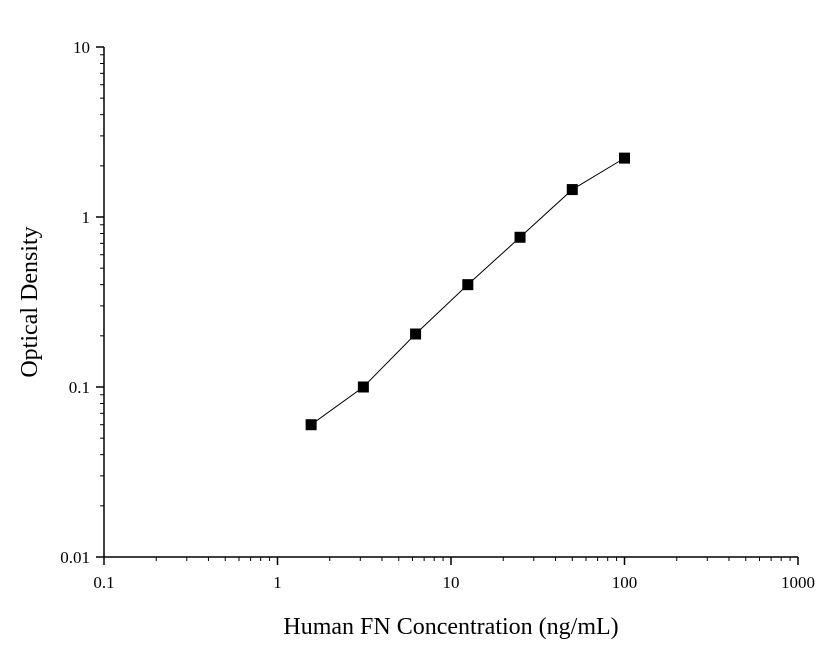 This screenshot has height=648, width=836. I want to click on x-tick-label: 0.1, so click(103, 582).